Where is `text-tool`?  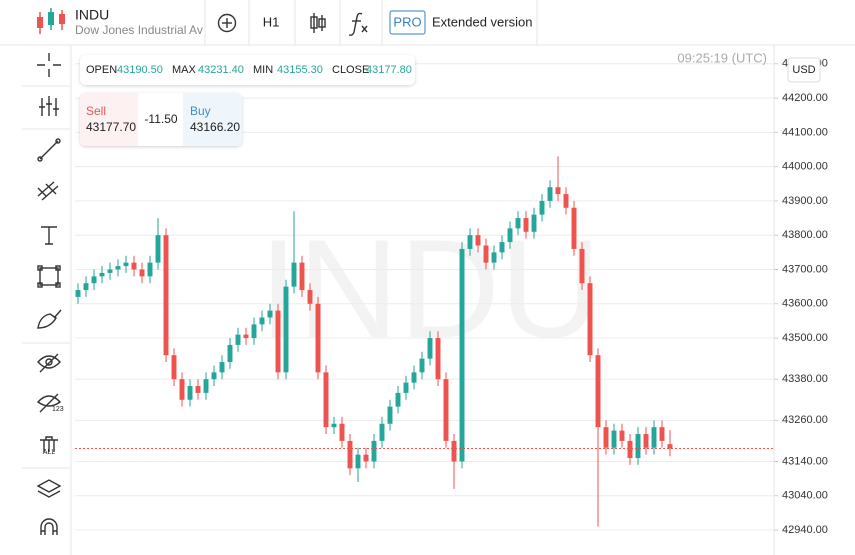 text-tool is located at coordinates (49, 235).